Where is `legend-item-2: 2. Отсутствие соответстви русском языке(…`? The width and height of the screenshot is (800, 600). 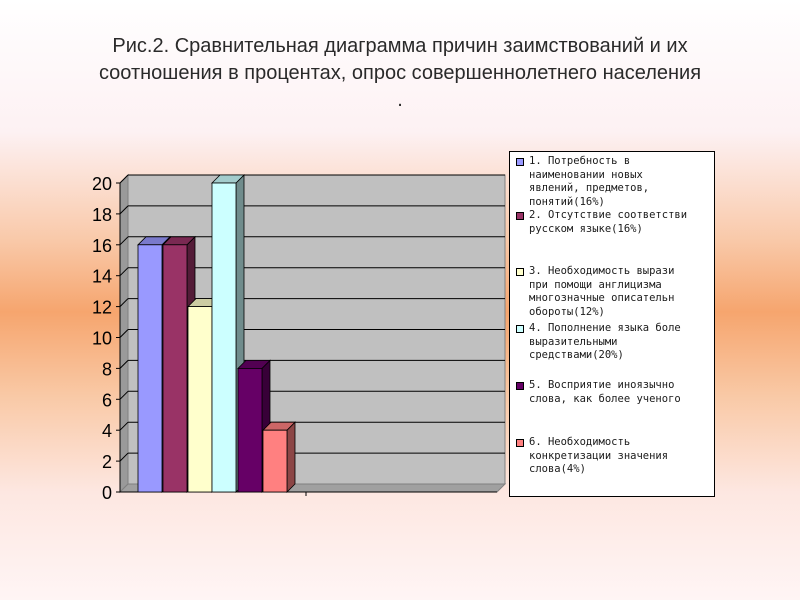 legend-item-2: 2. Отсутствие соответстви русском языке(… is located at coordinates (615, 222).